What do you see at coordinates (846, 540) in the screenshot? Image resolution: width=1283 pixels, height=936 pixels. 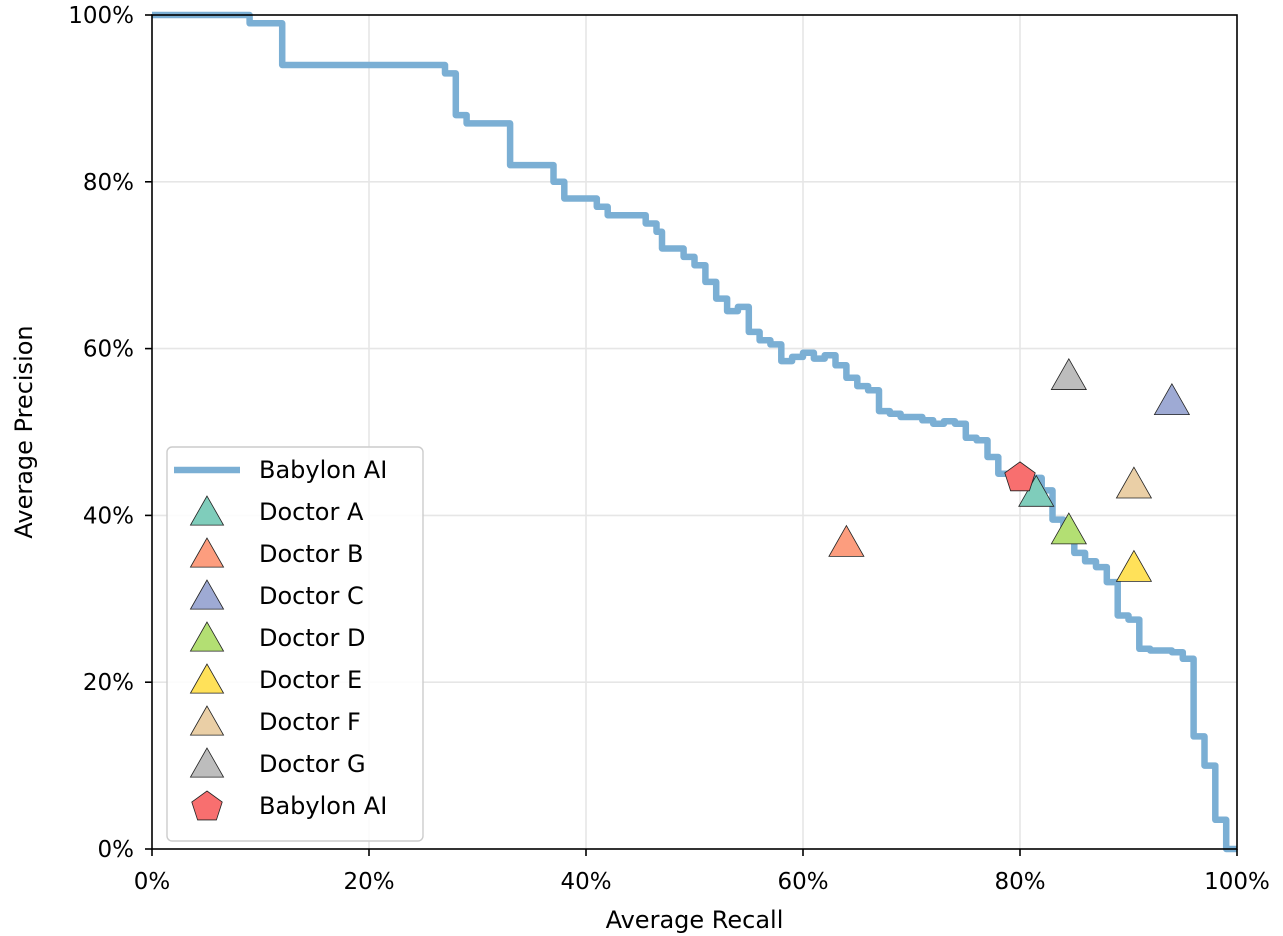 I see `doctor-b-marker` at bounding box center [846, 540].